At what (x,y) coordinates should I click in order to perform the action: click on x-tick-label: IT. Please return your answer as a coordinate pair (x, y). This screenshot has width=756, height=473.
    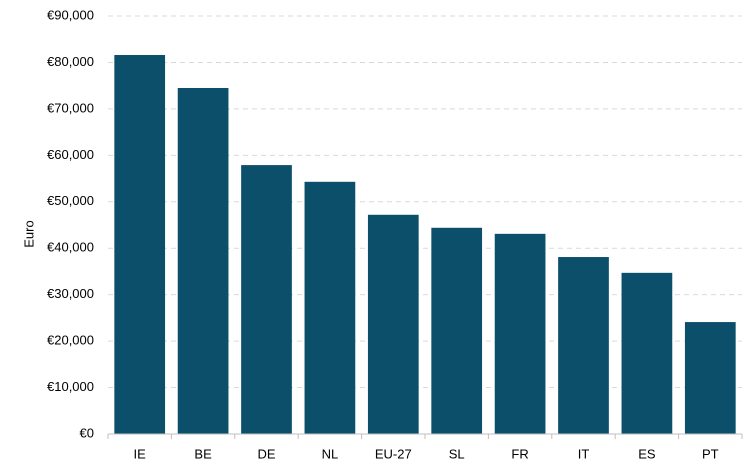
    Looking at the image, I should click on (584, 453).